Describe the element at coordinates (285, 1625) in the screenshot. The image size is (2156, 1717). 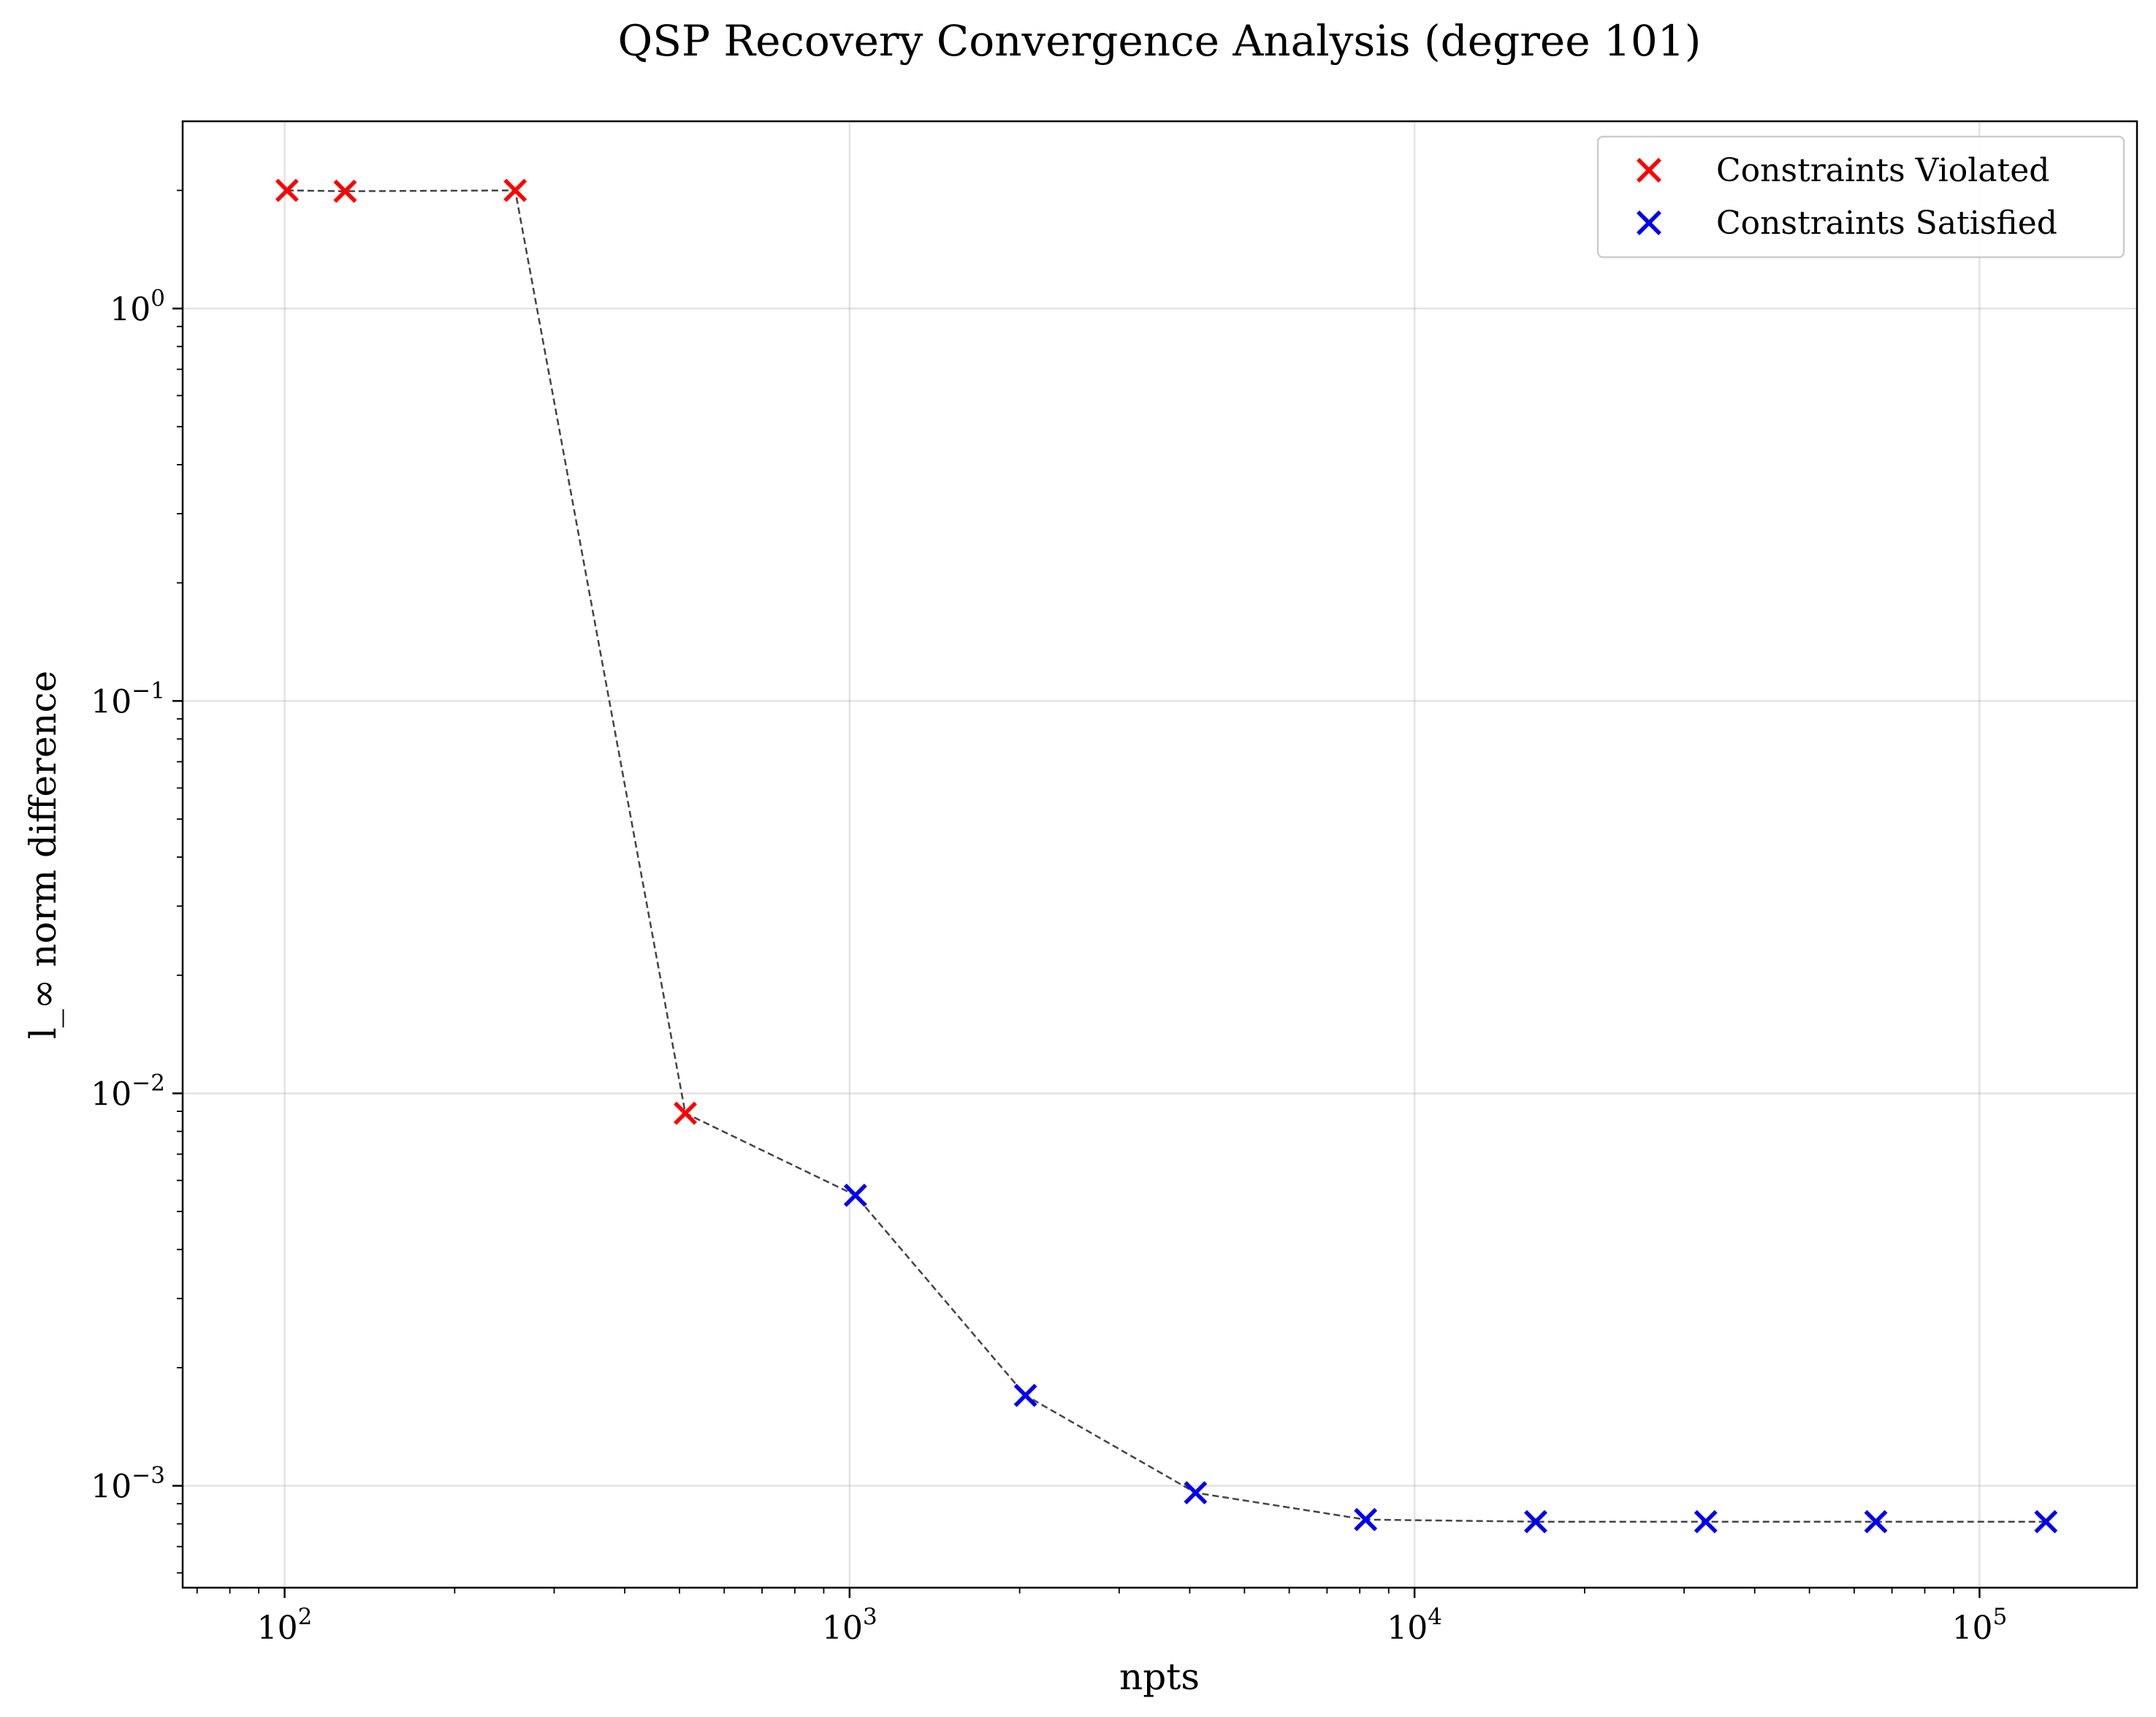
I see `x-tick-label: 10²` at that location.